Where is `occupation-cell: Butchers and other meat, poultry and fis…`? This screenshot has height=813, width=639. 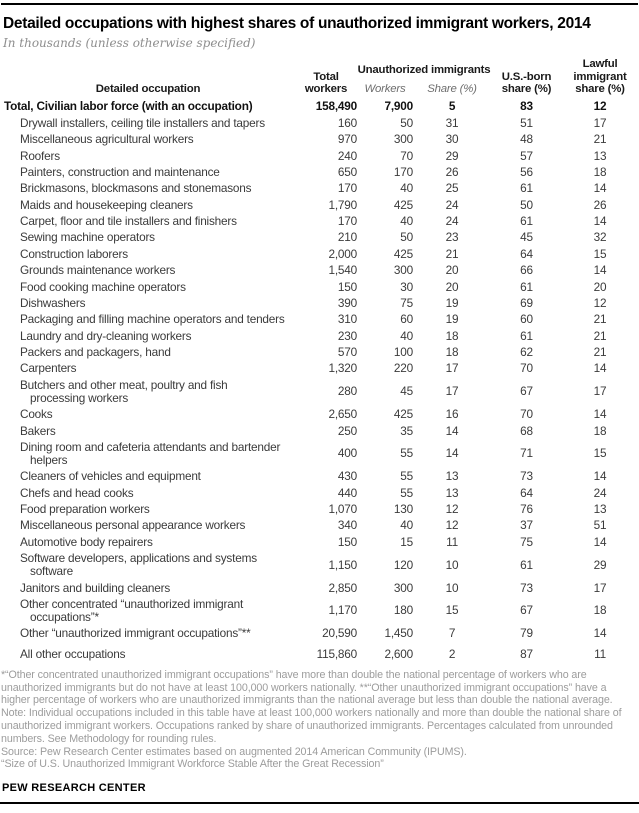
occupation-cell: Butchers and other meat, poultry and fis… is located at coordinates (124, 391).